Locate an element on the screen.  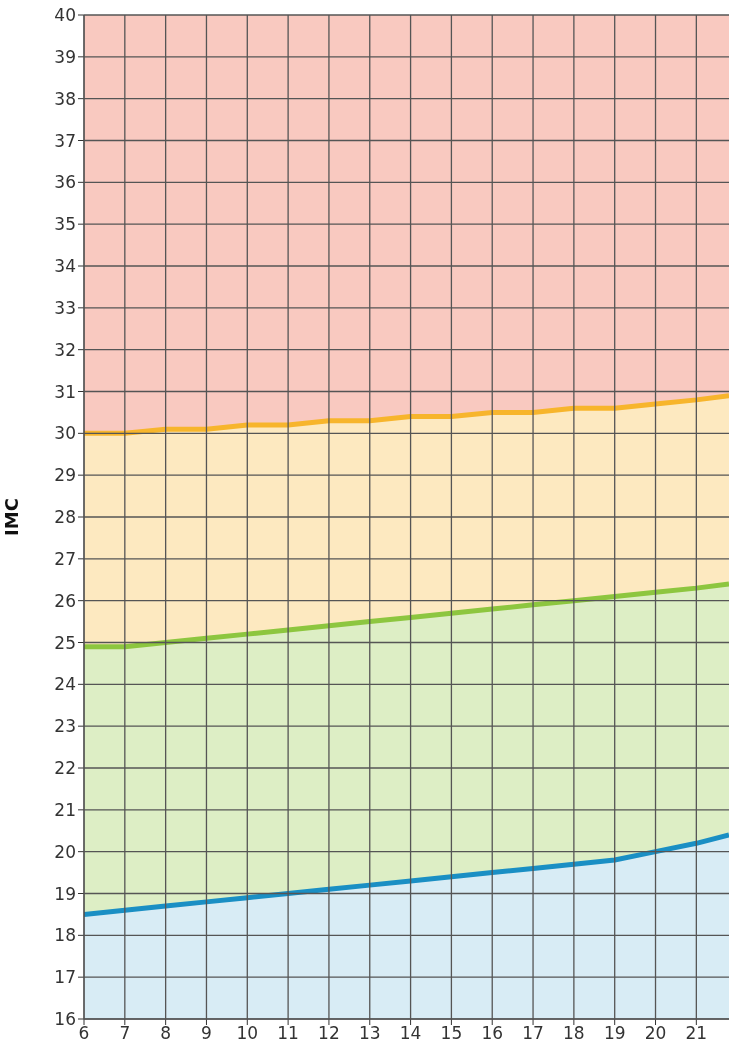
y-tick-label: 29 is located at coordinates (65, 475).